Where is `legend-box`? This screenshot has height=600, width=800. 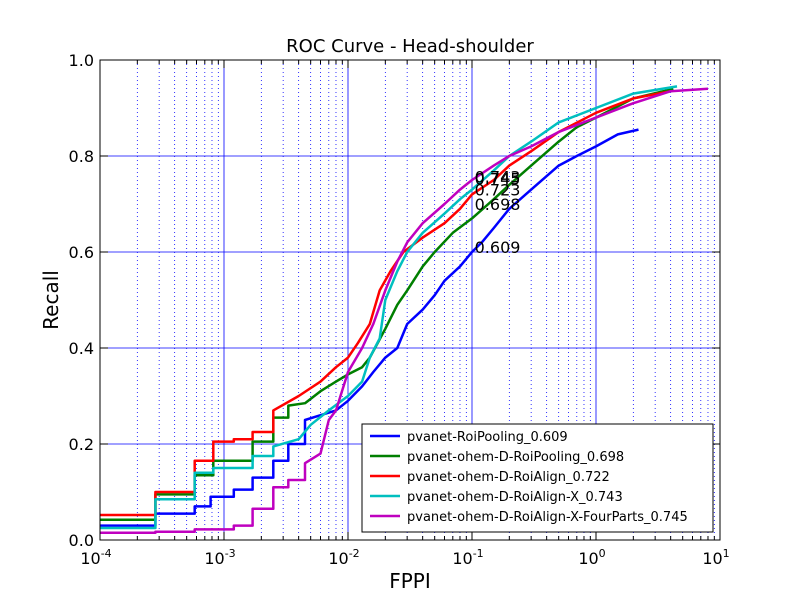 legend-box is located at coordinates (537, 478).